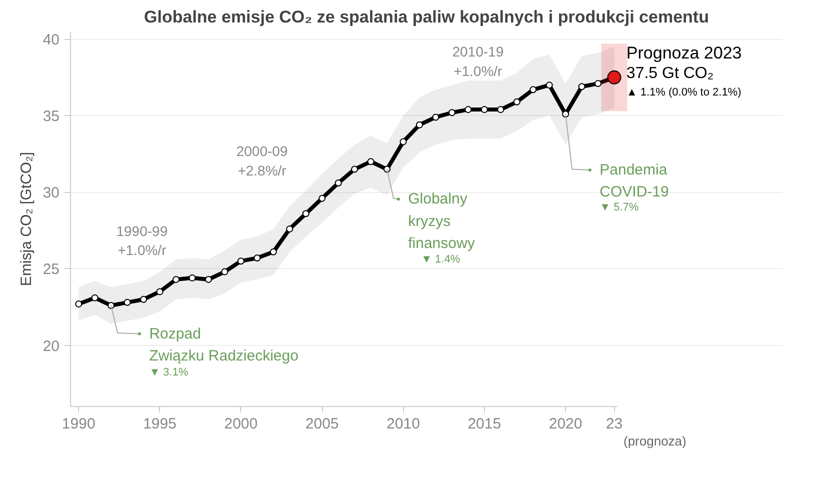 The image size is (840, 480). Describe the element at coordinates (619, 207) in the screenshot. I see `annotation: ▼ 5.7%` at that location.